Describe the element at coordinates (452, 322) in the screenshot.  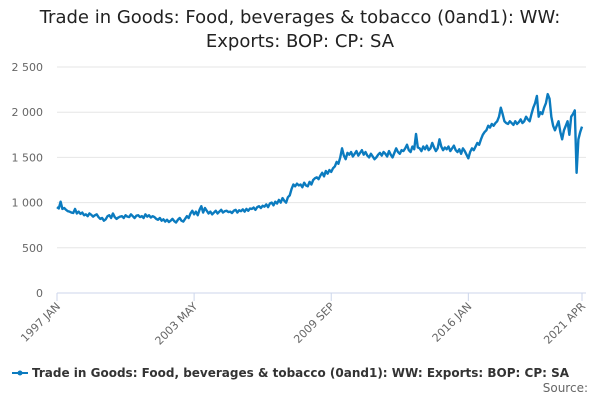
I see `x-tick-label: 2016 JAN` at that location.